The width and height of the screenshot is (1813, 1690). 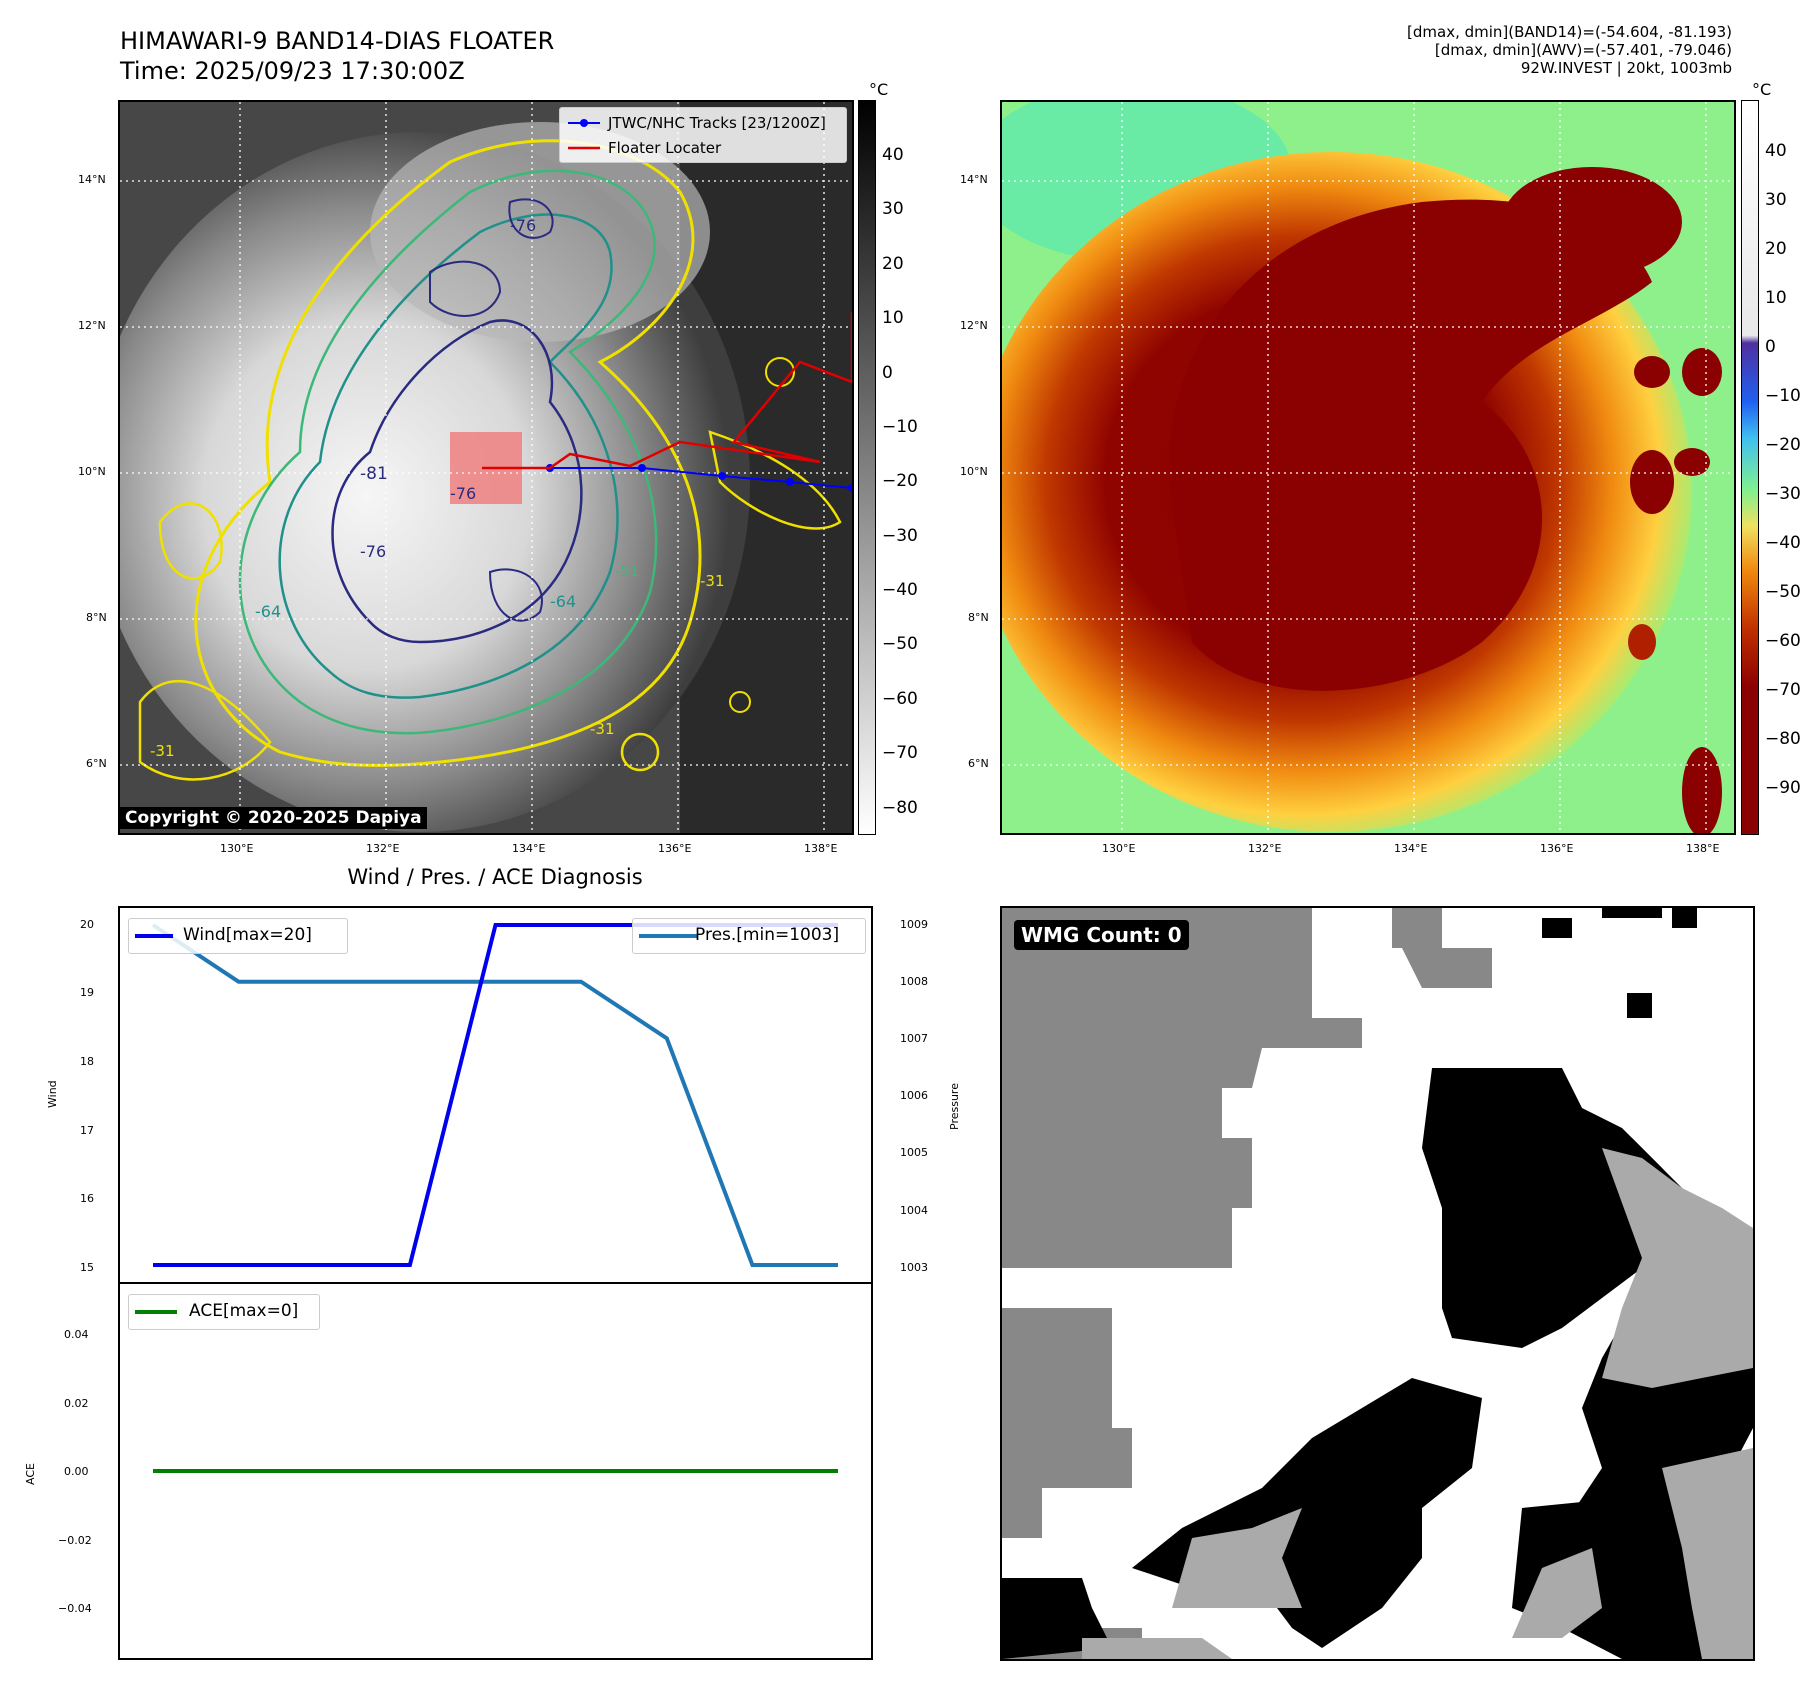 What do you see at coordinates (1783, 788) in the screenshot?
I see `cb-tick: −90` at bounding box center [1783, 788].